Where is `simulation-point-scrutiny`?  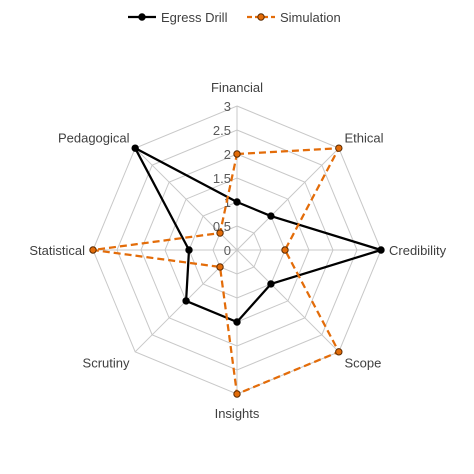
simulation-point-scrutiny is located at coordinates (220, 267).